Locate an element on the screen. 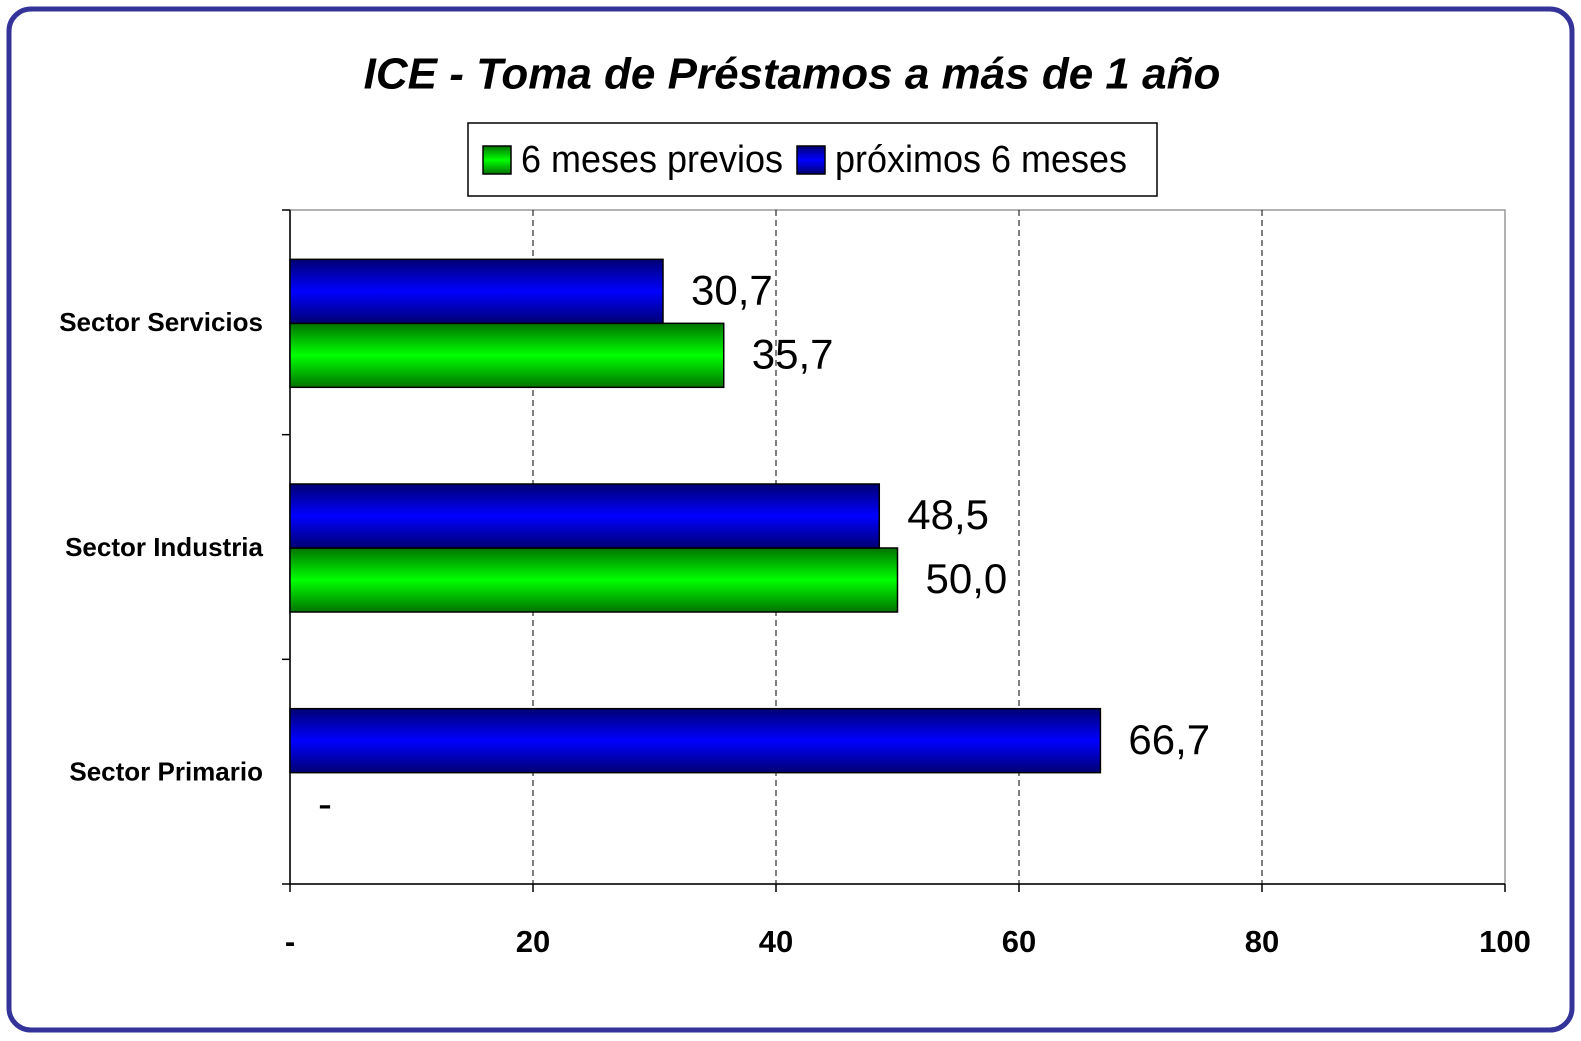  x-tick-label: 80 is located at coordinates (1262, 941).